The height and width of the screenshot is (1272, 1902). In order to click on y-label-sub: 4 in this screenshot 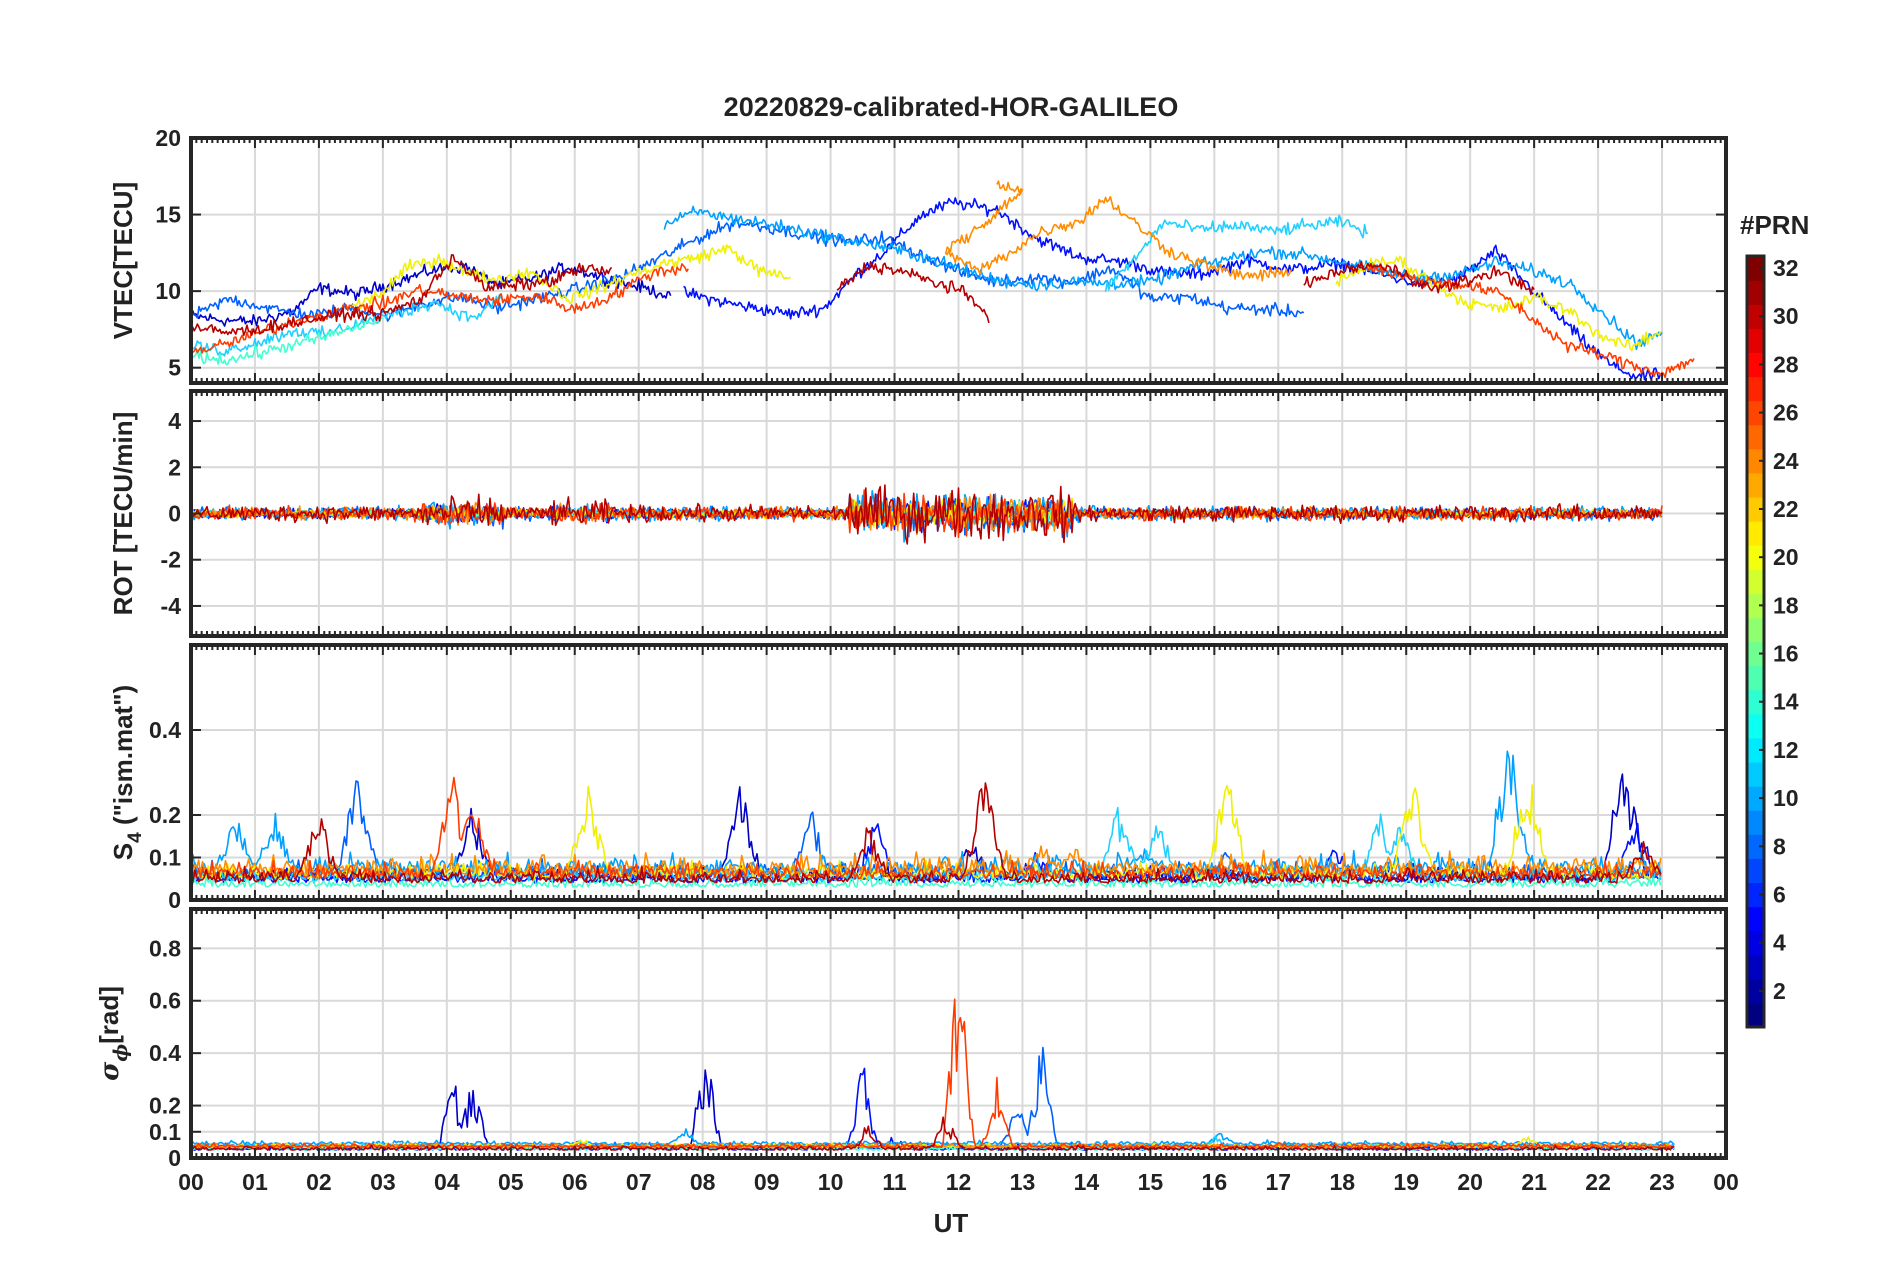, I will do `click(135, 837)`.